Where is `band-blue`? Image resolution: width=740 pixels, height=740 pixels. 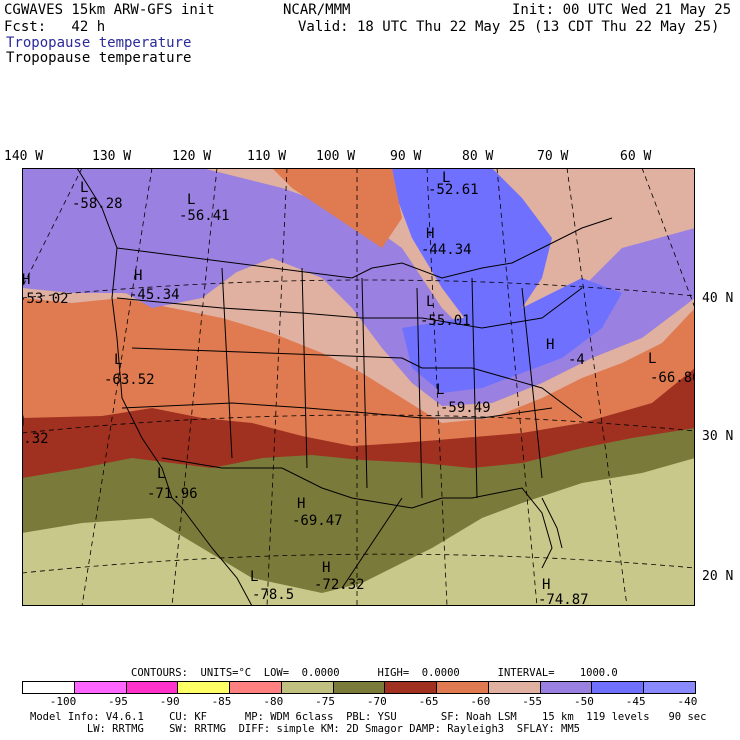 band-blue is located at coordinates (472, 250).